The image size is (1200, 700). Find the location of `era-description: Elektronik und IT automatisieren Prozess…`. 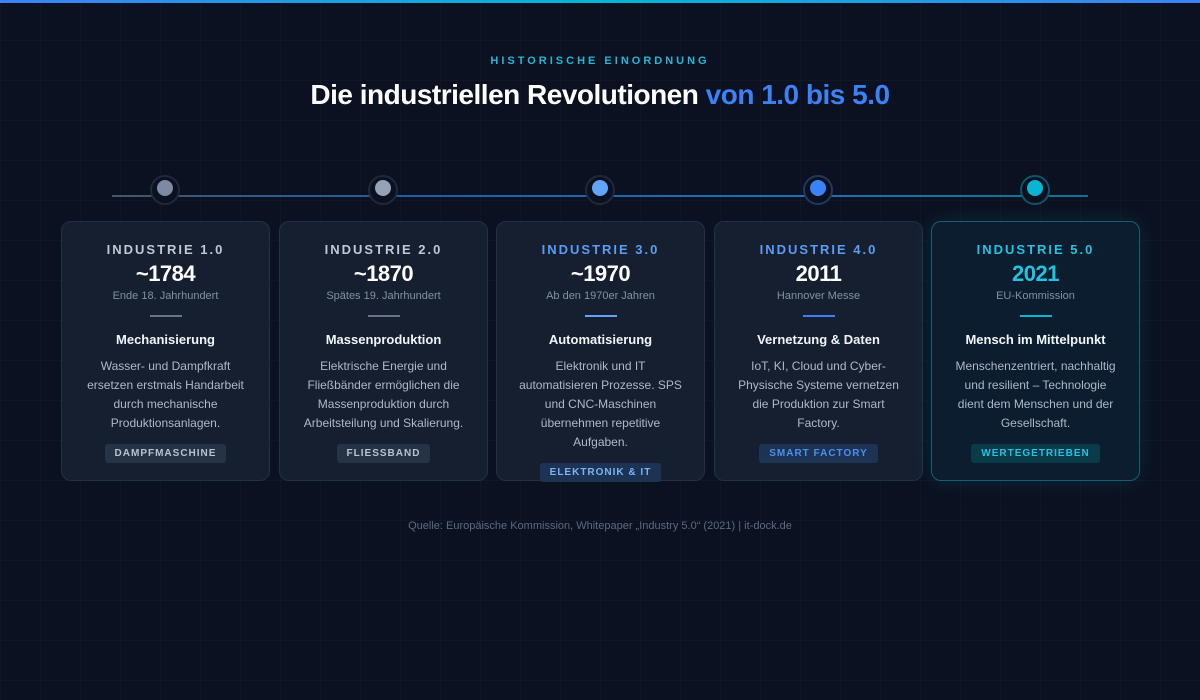

era-description: Elektronik und IT automatisieren Prozess… is located at coordinates (600, 404).